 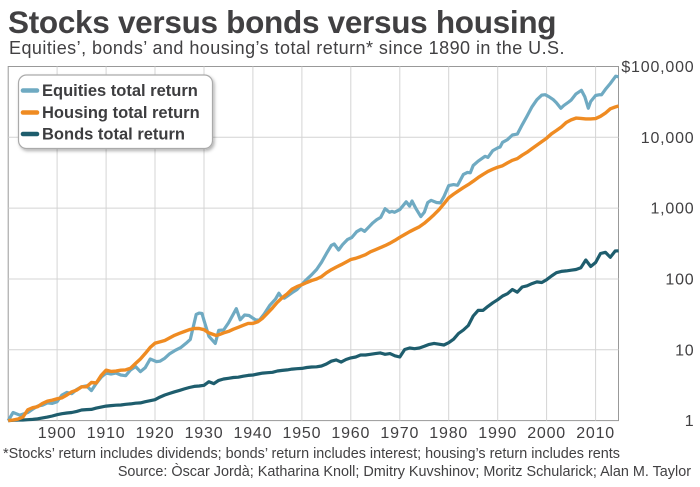 I want to click on svg-text: 1980, so click(x=448, y=433).